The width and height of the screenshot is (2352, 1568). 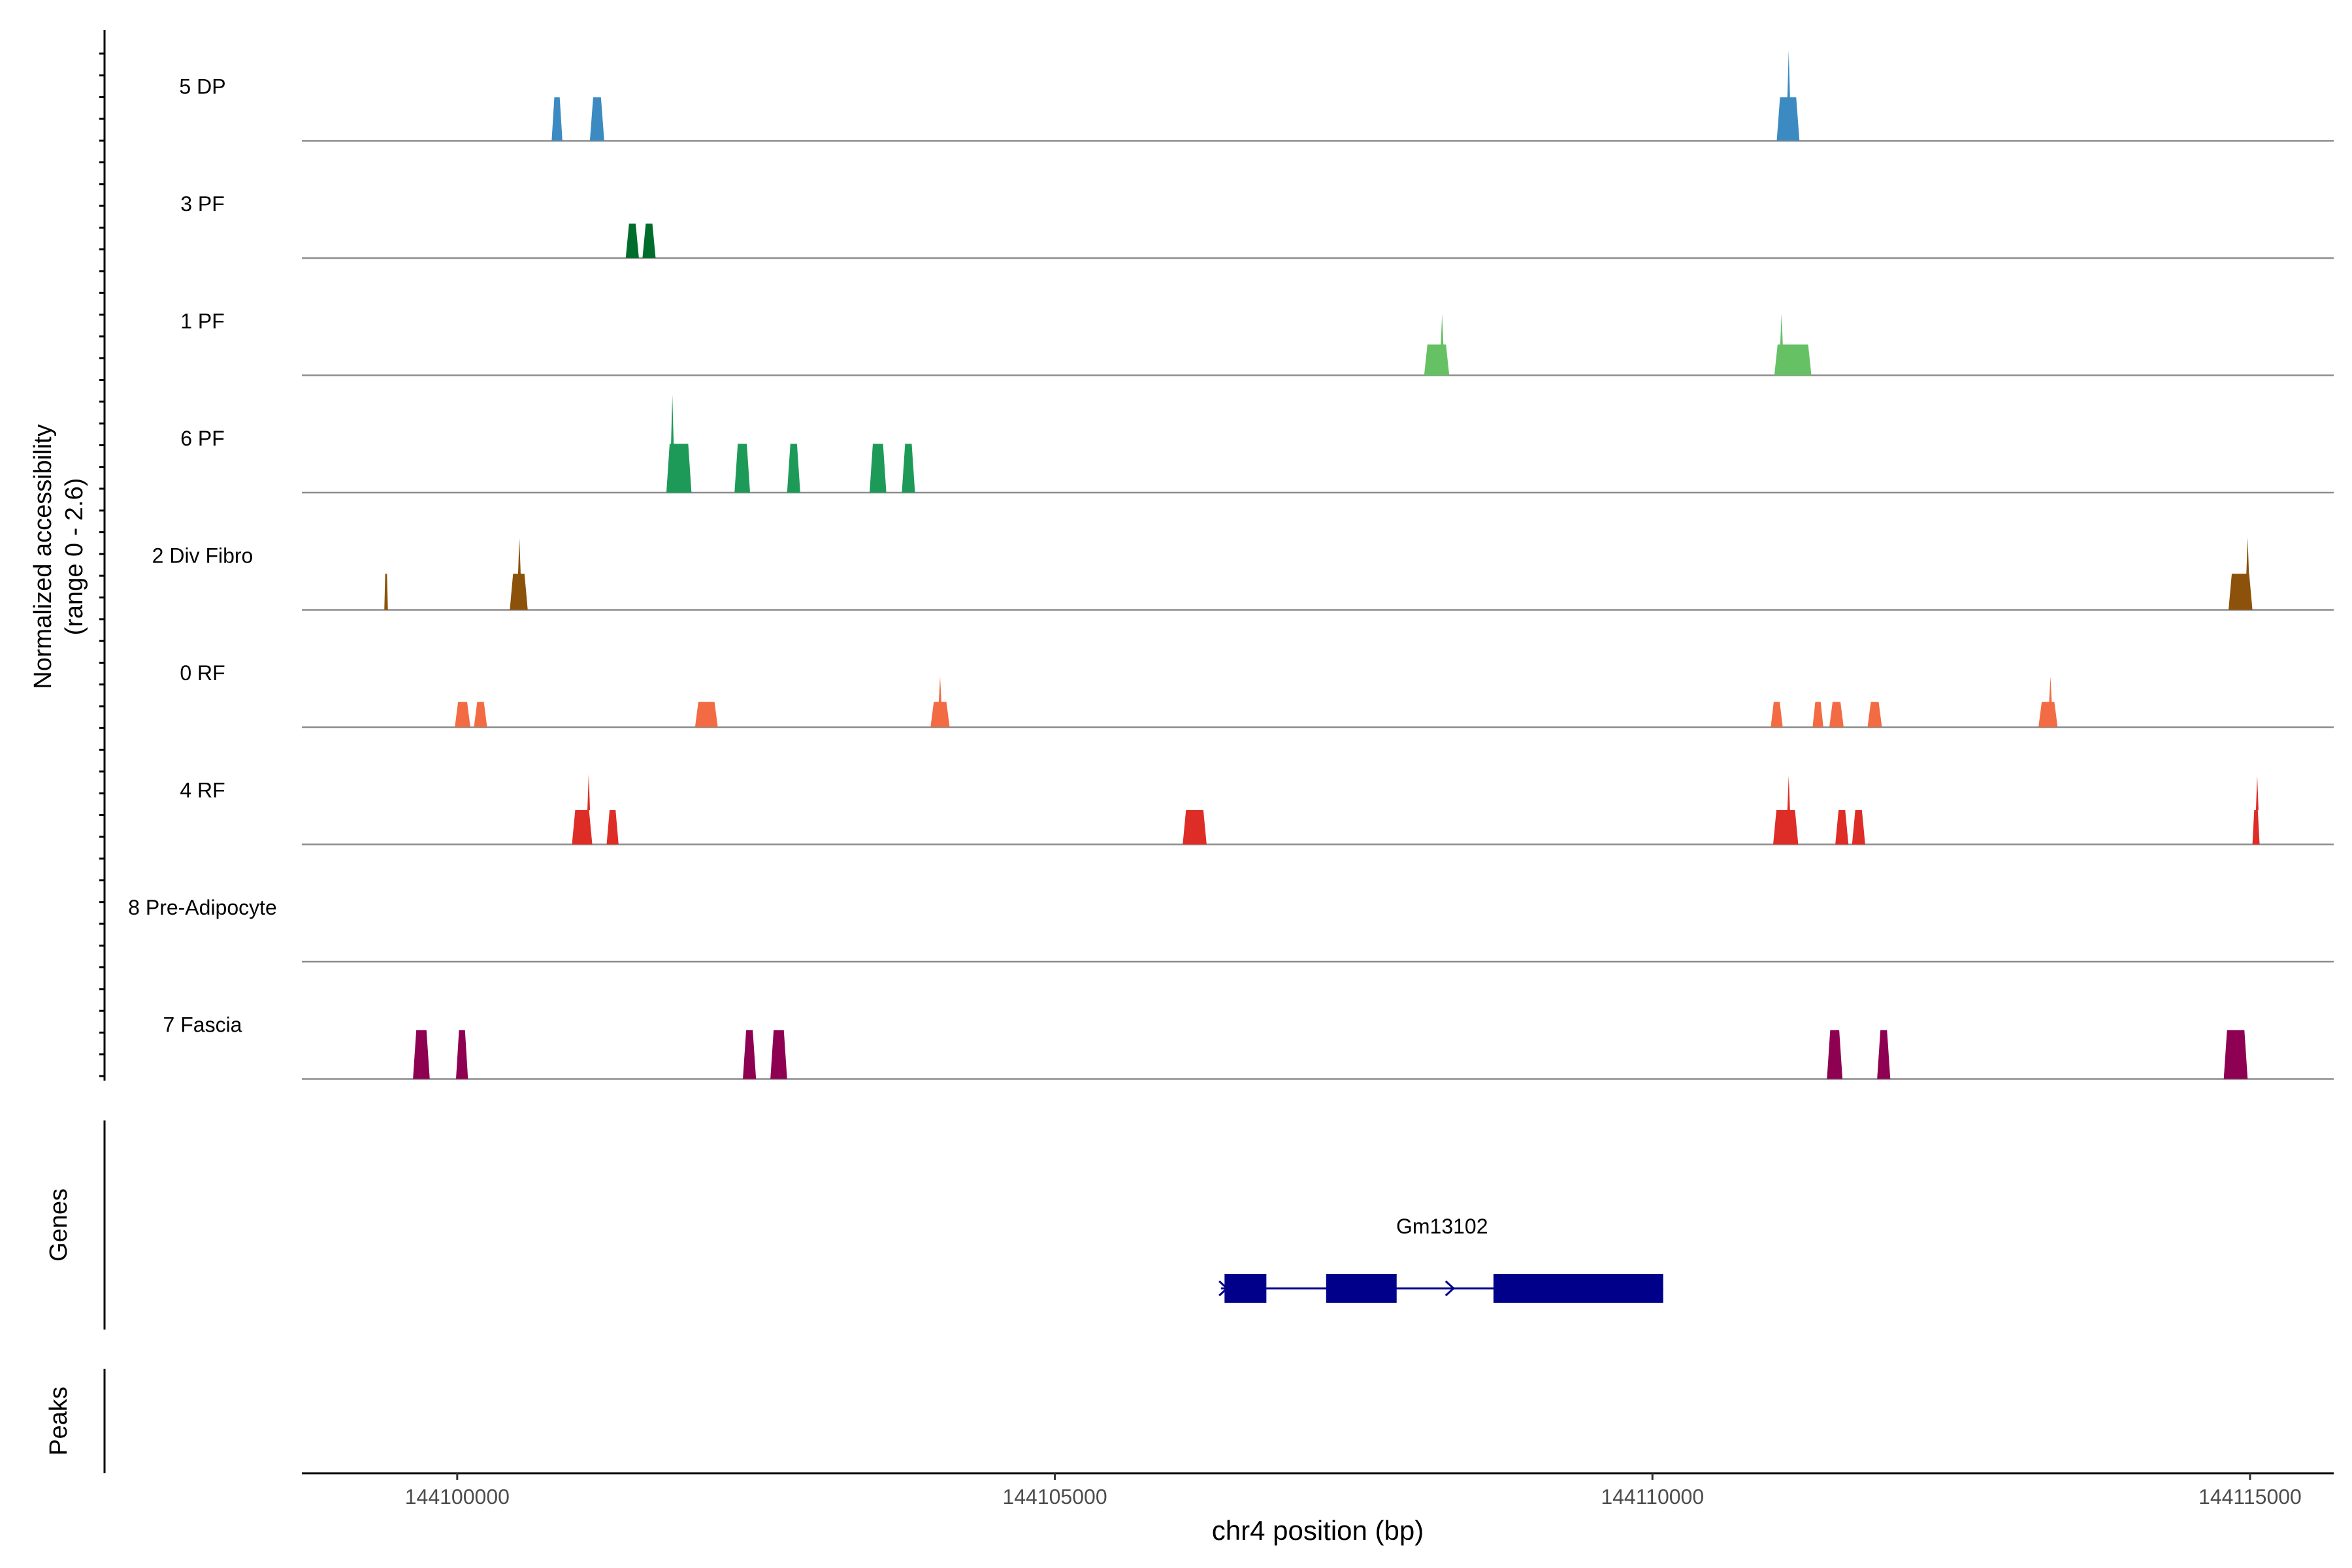 I want to click on track-label: 8 Pre-Adipocyte, so click(x=202, y=907).